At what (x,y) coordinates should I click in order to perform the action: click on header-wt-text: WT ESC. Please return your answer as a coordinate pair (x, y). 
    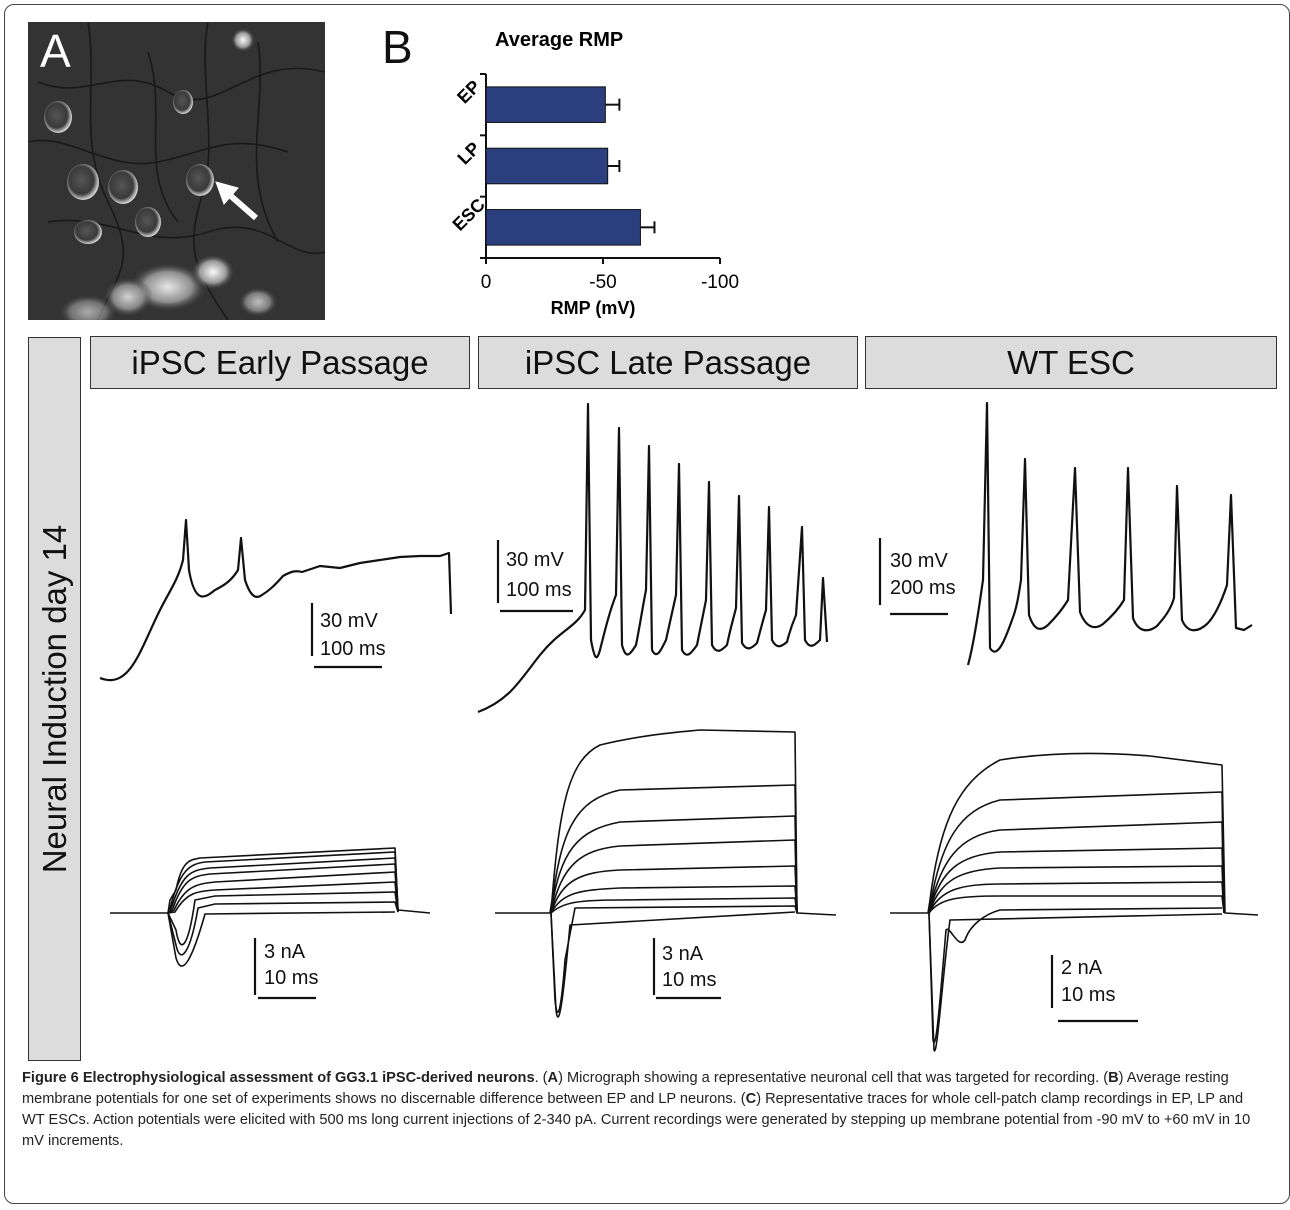
    Looking at the image, I should click on (1071, 362).